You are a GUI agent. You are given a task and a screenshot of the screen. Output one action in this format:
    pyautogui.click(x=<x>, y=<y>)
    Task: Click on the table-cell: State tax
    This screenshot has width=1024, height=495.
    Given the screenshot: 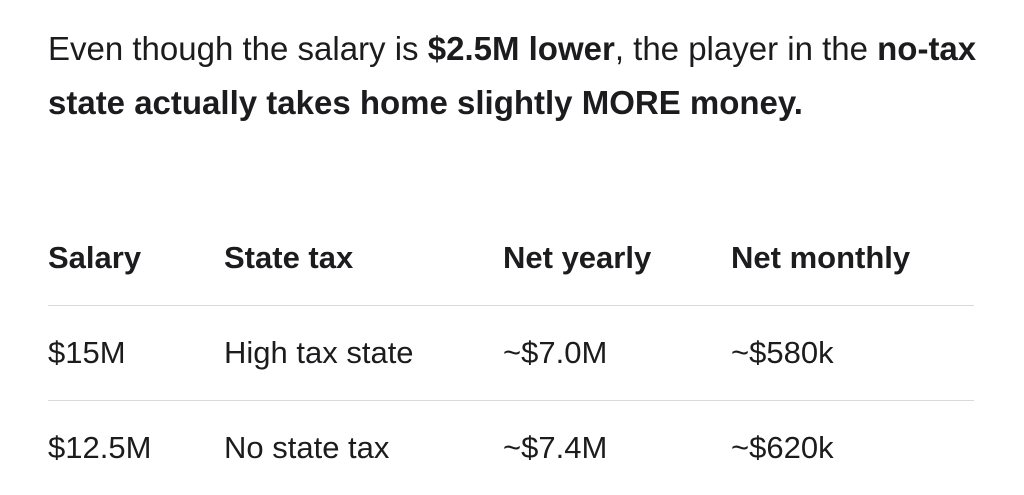 What is the action you would take?
    pyautogui.click(x=289, y=257)
    